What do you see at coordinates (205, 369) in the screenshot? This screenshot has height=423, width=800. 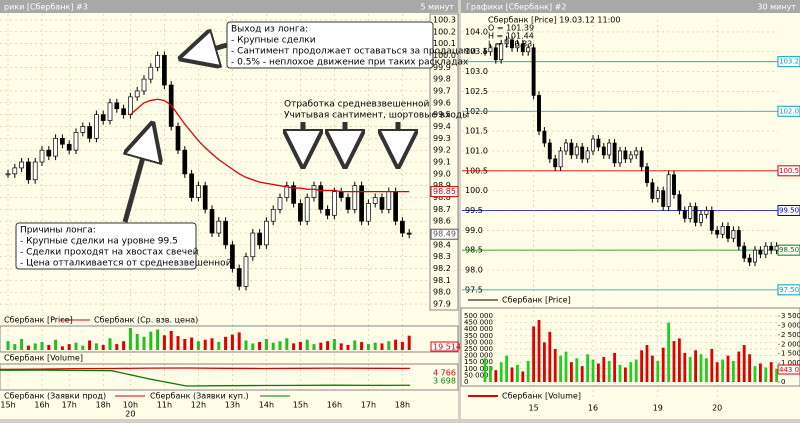 I see `orders-line` at bounding box center [205, 369].